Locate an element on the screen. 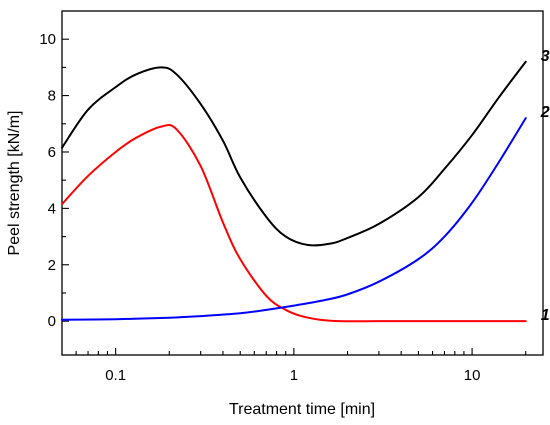 This screenshot has width=550, height=425. x-tick-label: 0.1 is located at coordinates (115, 375).